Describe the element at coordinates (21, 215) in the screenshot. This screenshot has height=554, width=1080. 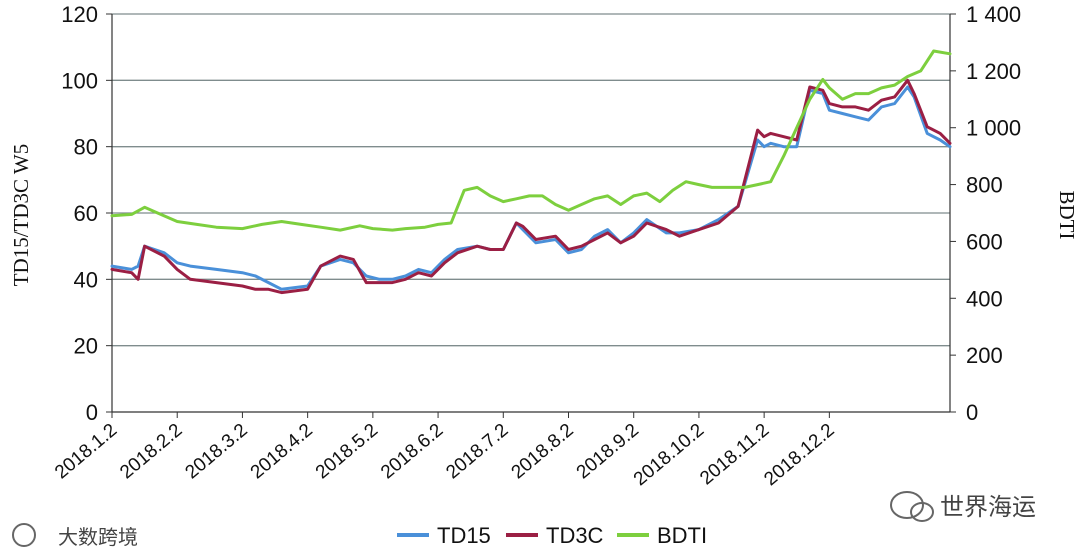
I see `y-axis-title-left: TD15/TD3C W5` at that location.